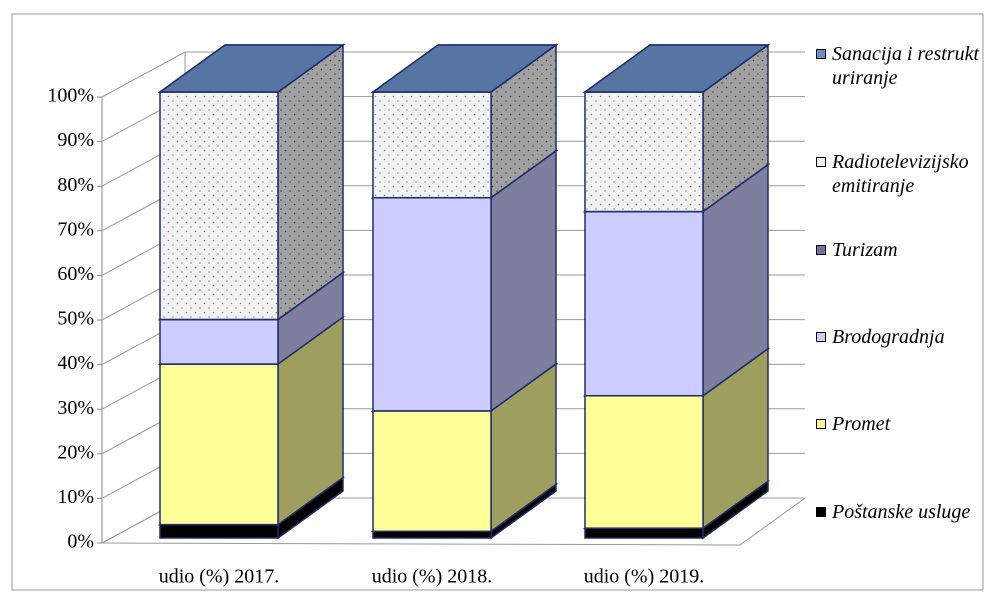 The width and height of the screenshot is (993, 599). I want to click on legend-label: Sanacija i restrukturiranje, so click(906, 66).